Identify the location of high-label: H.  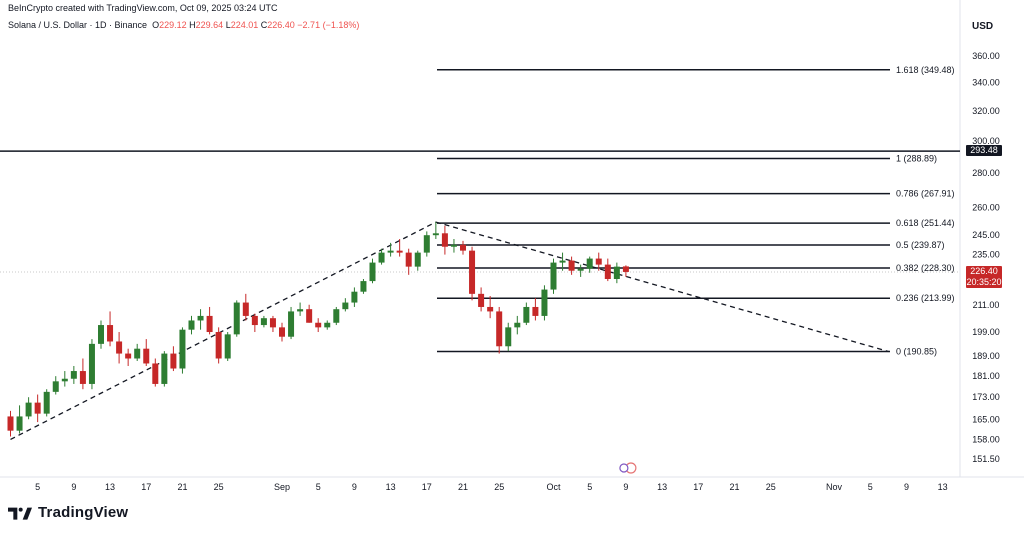
(192, 25).